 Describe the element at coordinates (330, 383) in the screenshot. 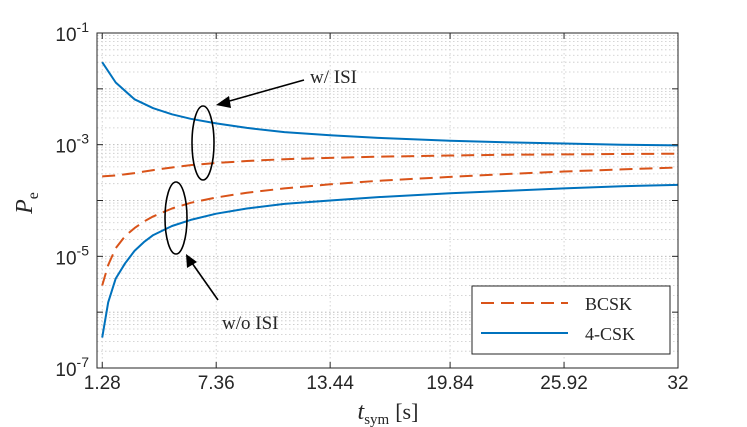

I see `x-tick-label: 13.44` at that location.